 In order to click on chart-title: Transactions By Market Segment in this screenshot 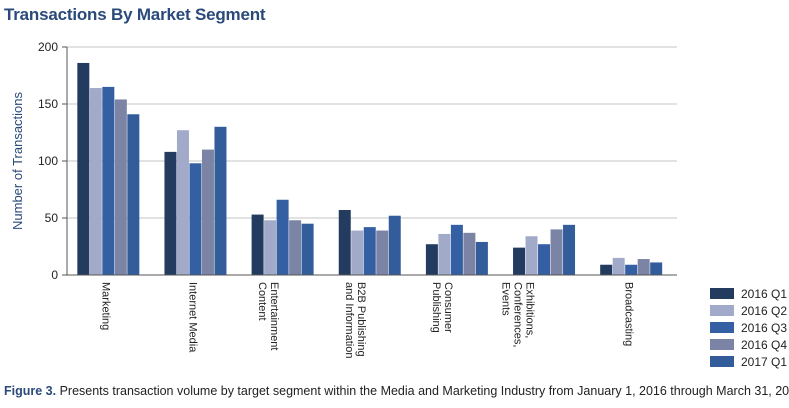, I will do `click(135, 14)`.